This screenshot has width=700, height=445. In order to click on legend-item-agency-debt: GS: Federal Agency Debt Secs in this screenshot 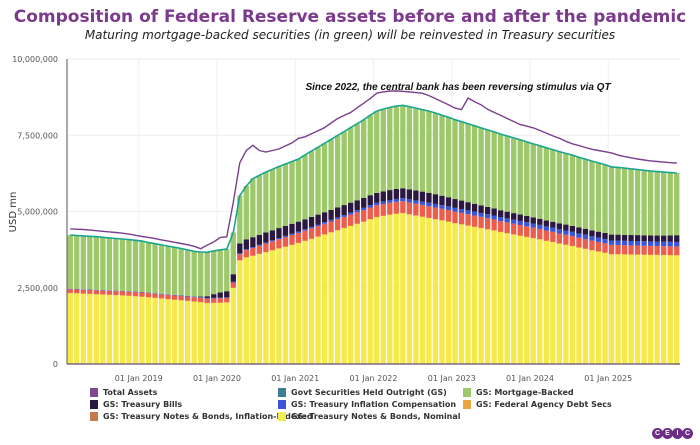, I will do `click(537, 404)`.